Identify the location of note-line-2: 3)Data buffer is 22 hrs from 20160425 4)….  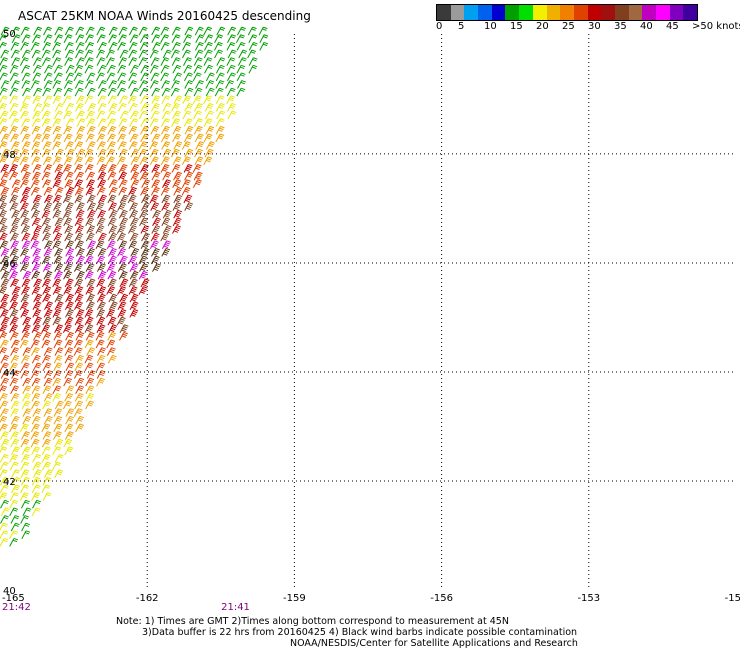
(360, 632).